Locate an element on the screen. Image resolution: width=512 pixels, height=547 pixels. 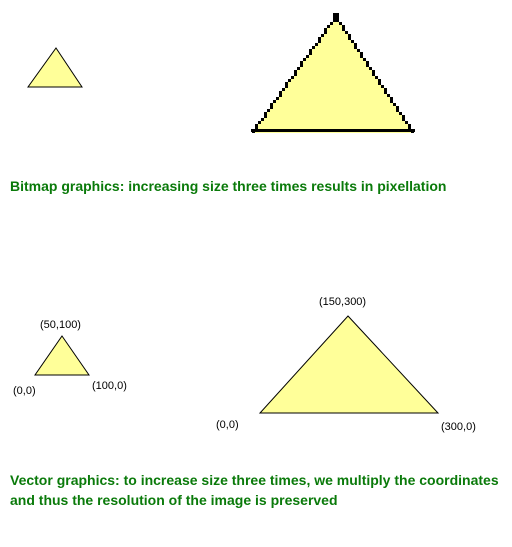
small-apex-label: (50,100) is located at coordinates (60, 325).